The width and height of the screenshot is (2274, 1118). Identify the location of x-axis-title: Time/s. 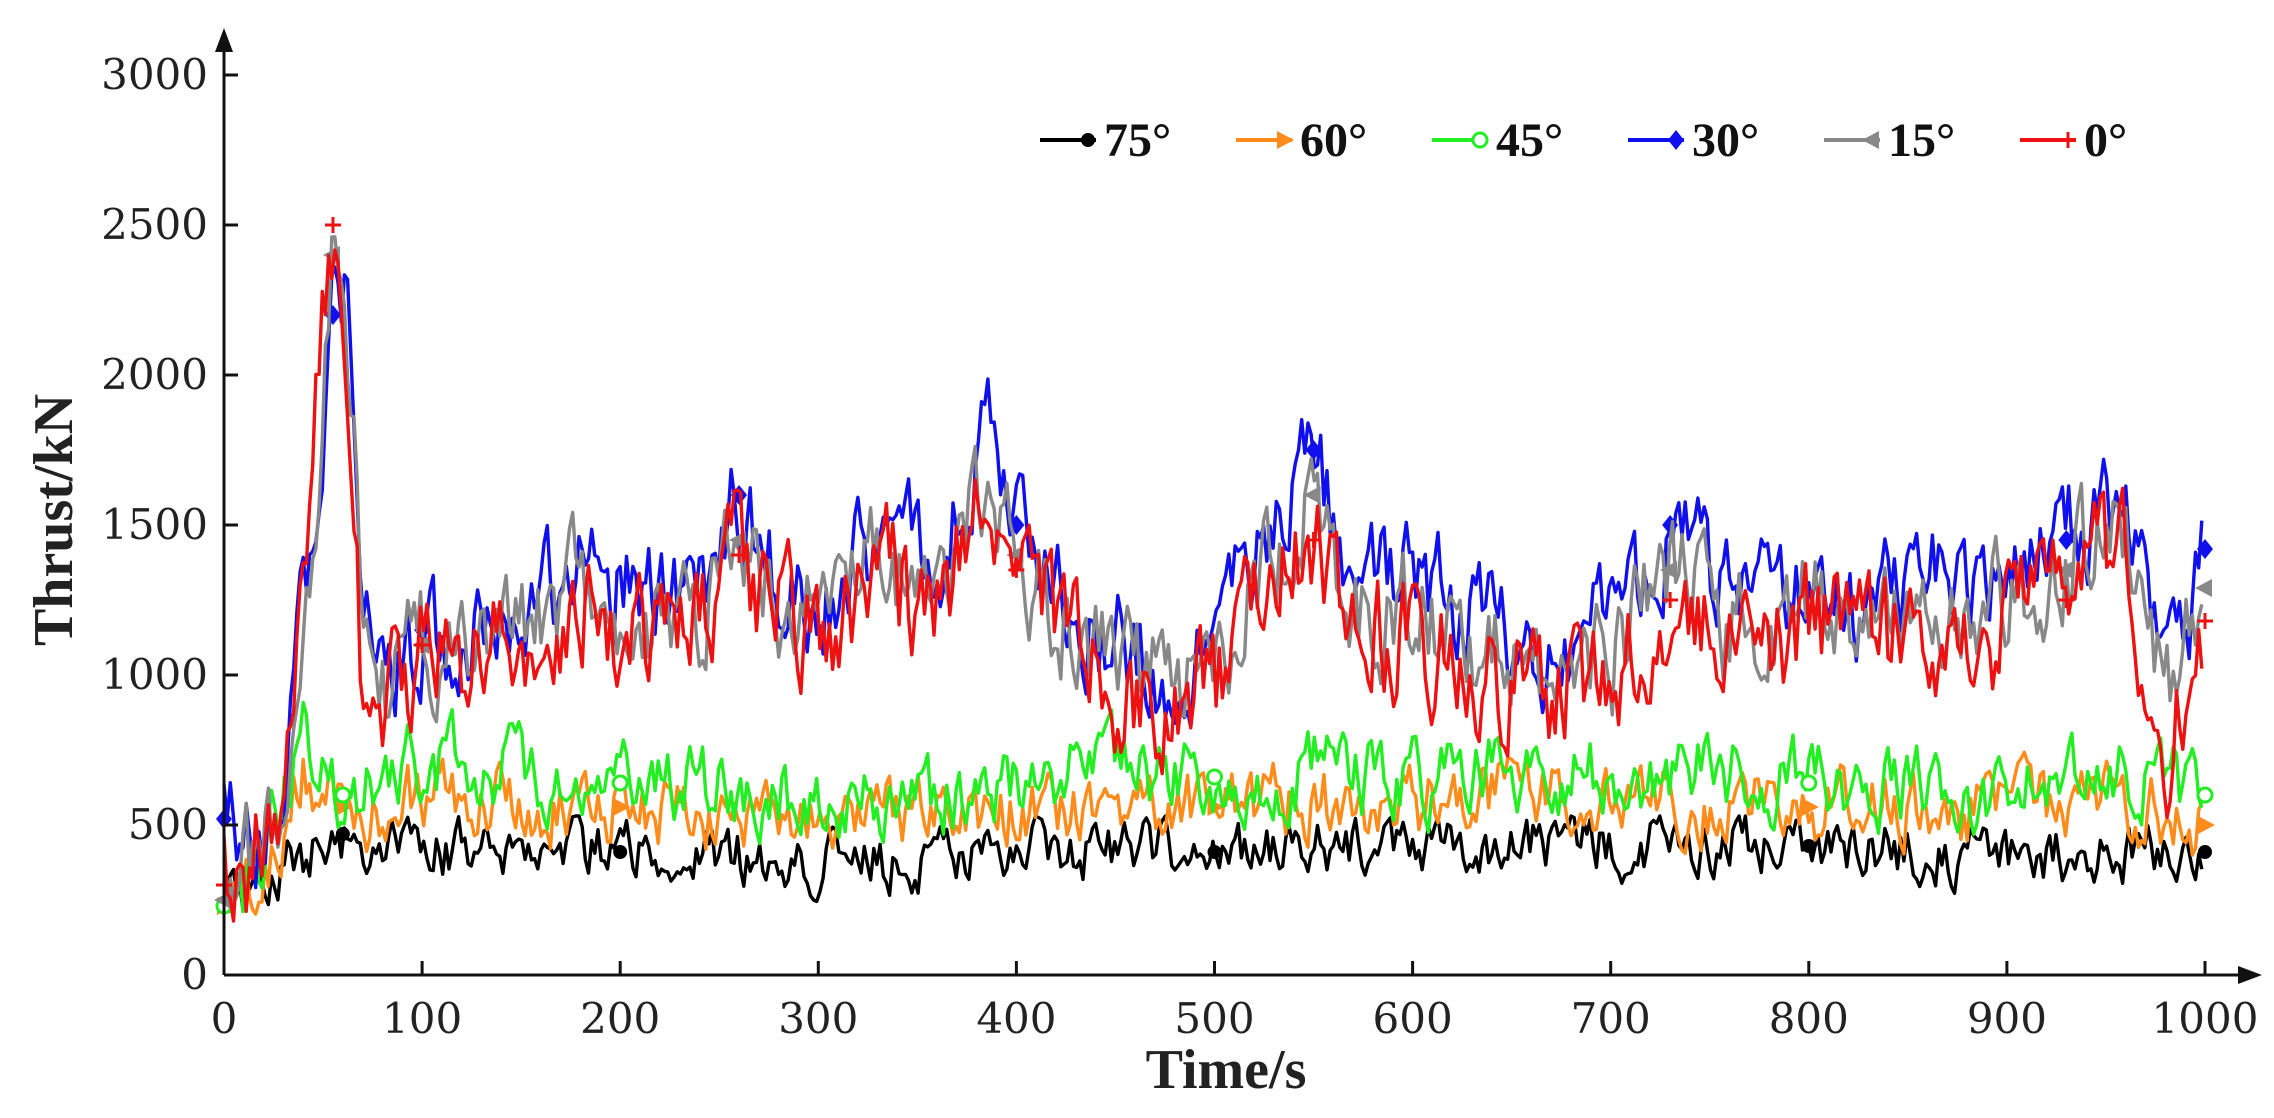
(1226, 1070).